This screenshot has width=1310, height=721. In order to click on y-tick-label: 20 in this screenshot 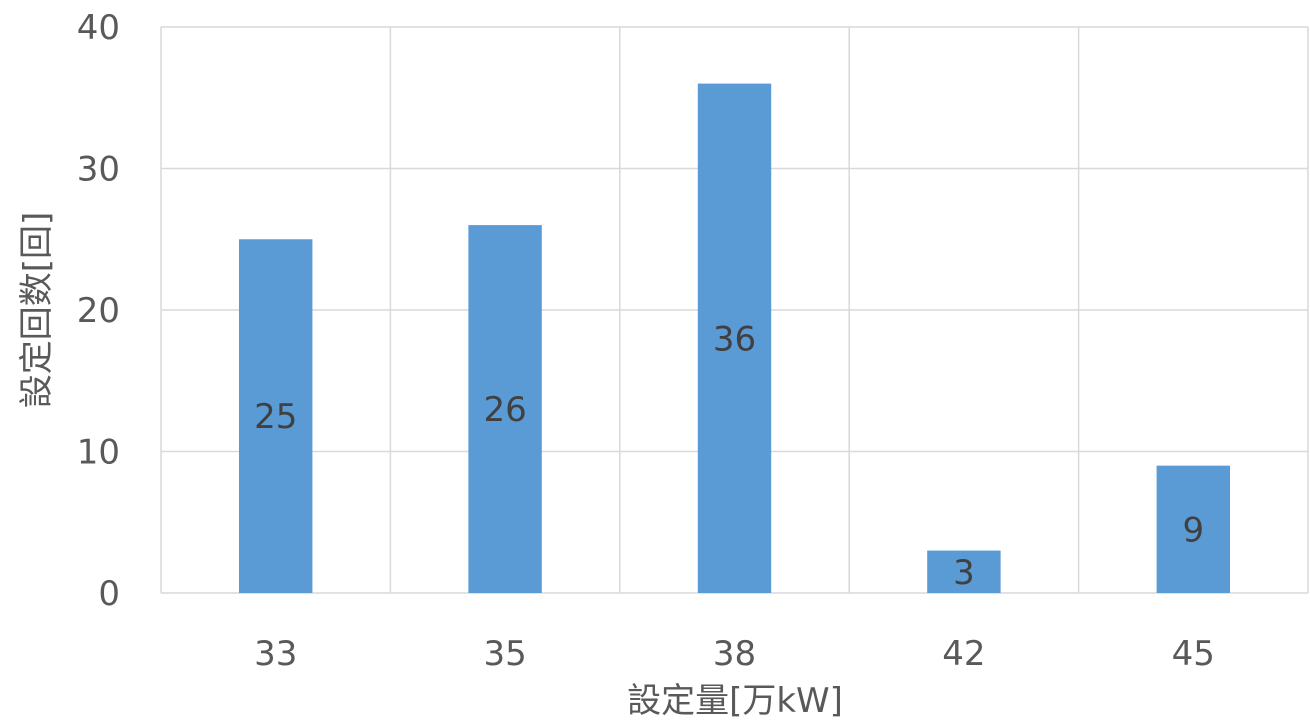, I will do `click(98, 311)`.